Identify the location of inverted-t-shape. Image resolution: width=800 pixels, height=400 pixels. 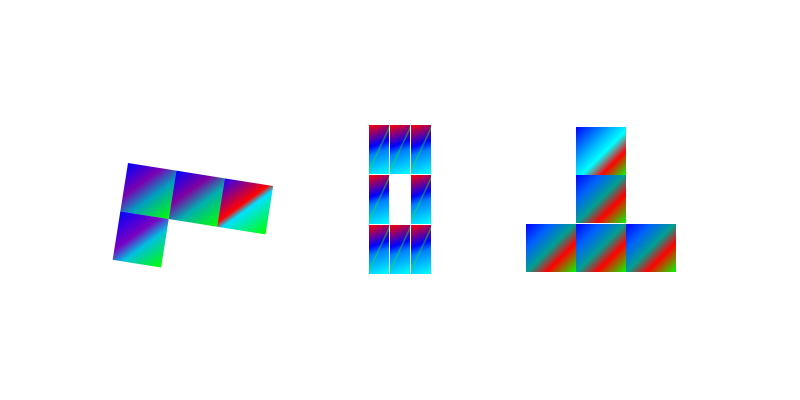
(601, 200).